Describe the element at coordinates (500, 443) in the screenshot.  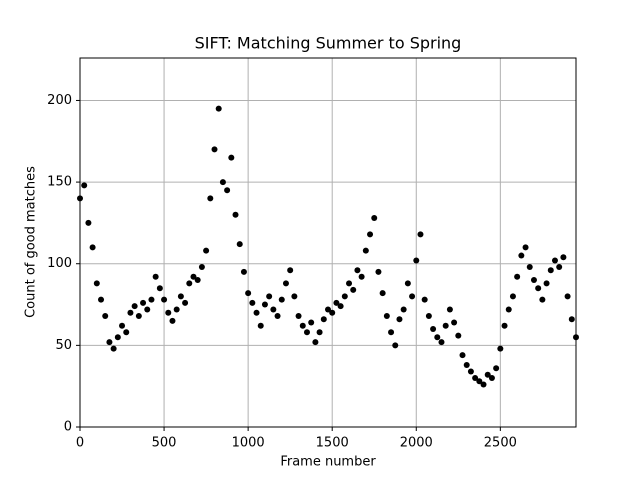
I see `x-tick-label: 2500` at that location.